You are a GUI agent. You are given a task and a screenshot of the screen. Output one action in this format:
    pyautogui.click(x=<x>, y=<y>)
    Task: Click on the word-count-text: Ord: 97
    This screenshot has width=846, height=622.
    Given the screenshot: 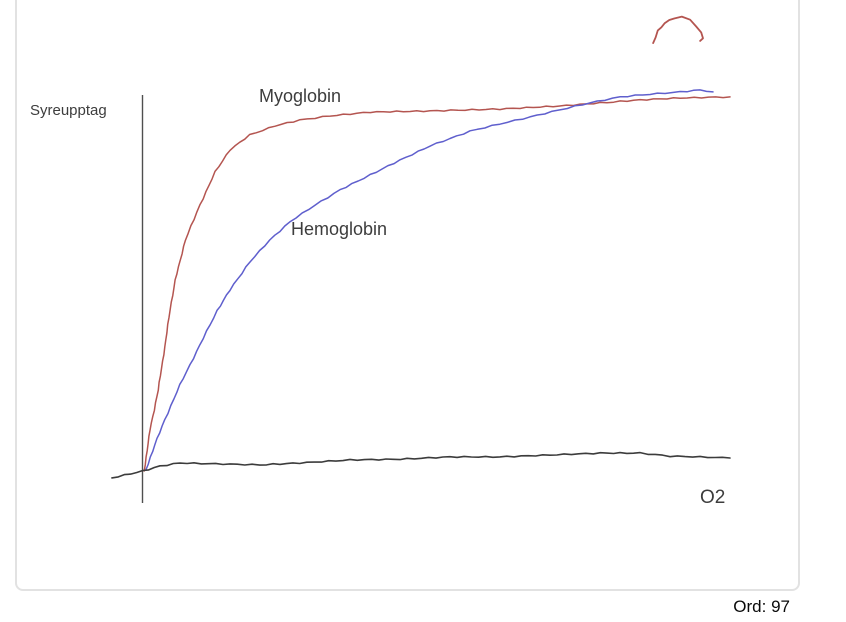 What is the action you would take?
    pyautogui.click(x=761, y=606)
    